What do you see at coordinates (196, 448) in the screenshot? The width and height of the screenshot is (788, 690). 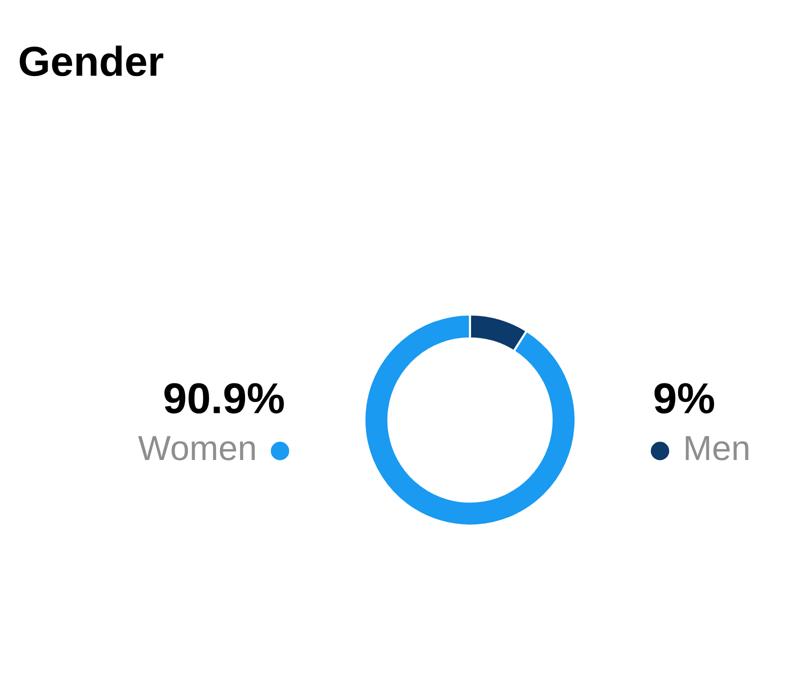 I see `slice-label: Women` at bounding box center [196, 448].